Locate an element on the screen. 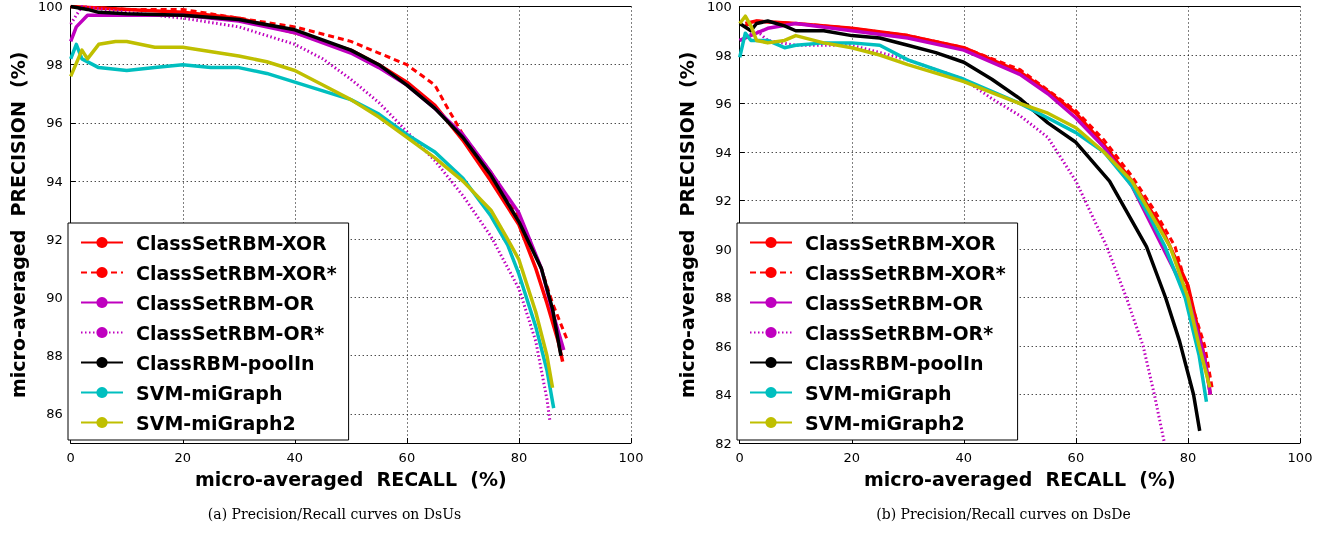 The width and height of the screenshot is (1338, 545). y-tick-label: 82 is located at coordinates (723, 443).